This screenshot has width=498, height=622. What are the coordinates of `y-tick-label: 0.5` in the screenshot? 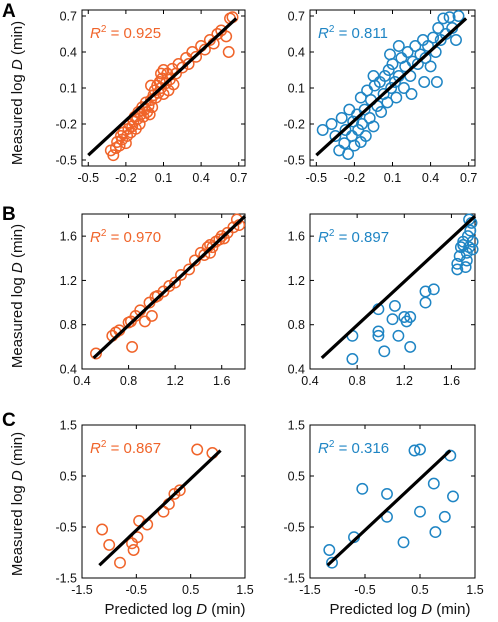 It's located at (296, 477).